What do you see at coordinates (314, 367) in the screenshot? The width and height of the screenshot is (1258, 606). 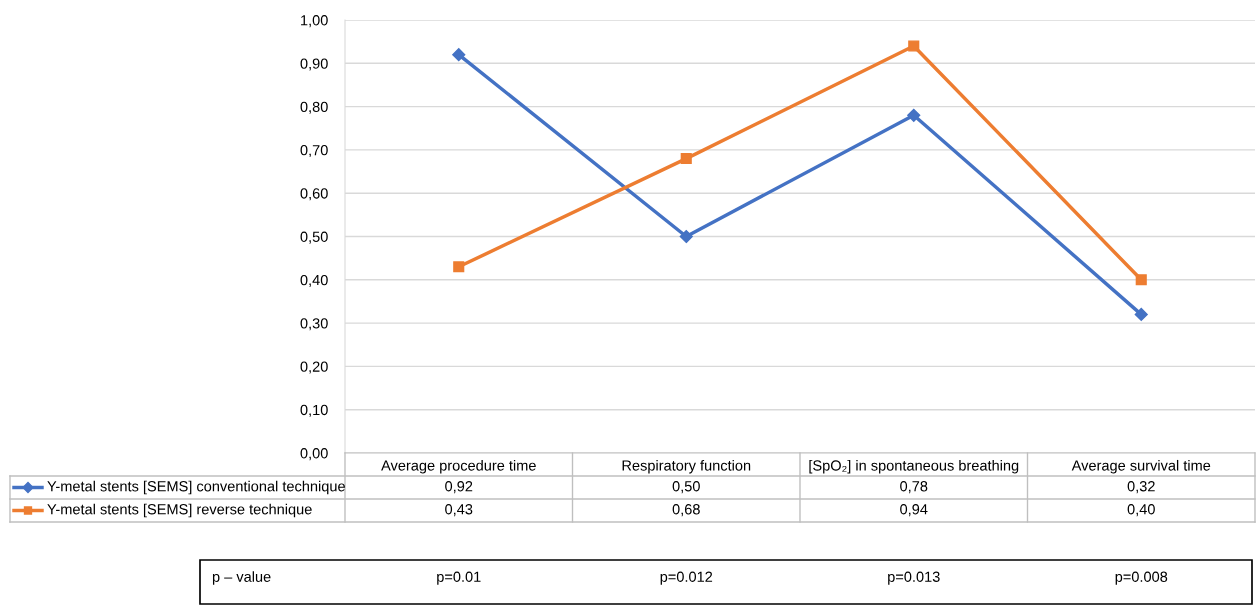 I see `y-tick-label: 0,20` at bounding box center [314, 367].